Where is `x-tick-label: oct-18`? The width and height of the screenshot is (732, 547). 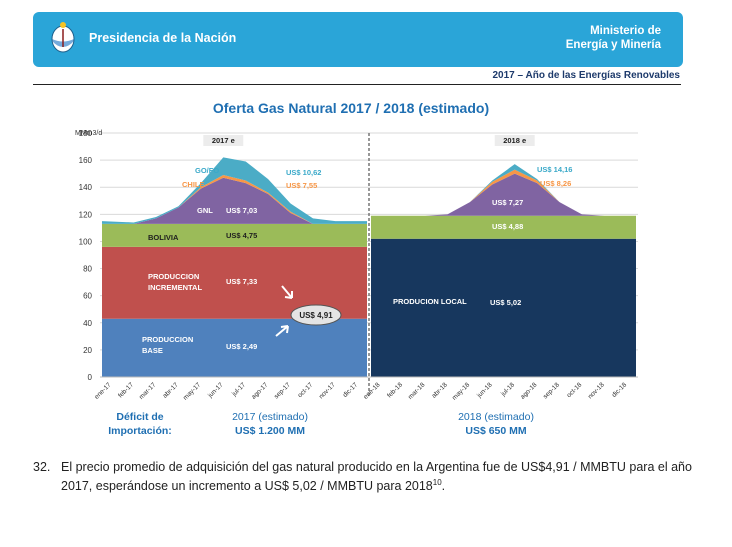
x-tick-label: oct-18 is located at coordinates (575, 390).